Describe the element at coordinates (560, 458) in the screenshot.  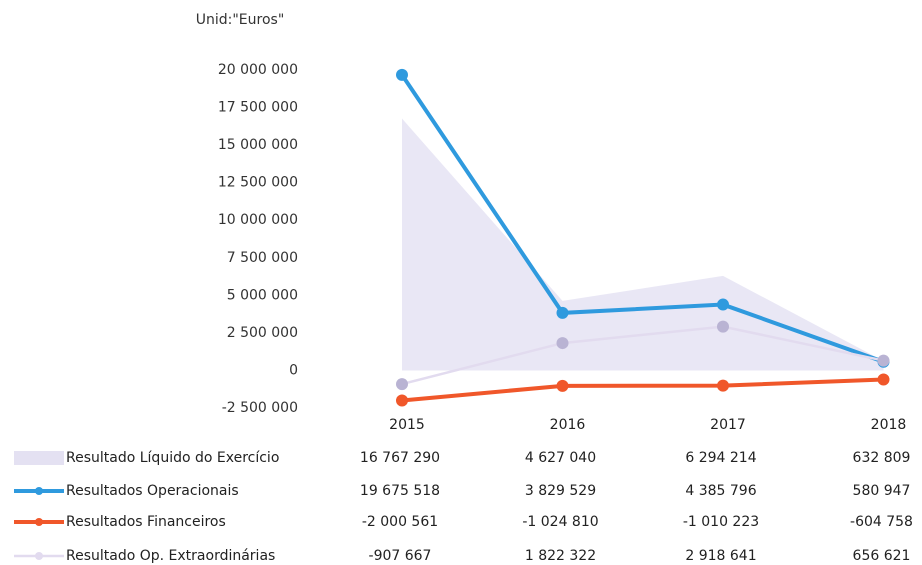
I see `table-value: 4 627 040` at that location.